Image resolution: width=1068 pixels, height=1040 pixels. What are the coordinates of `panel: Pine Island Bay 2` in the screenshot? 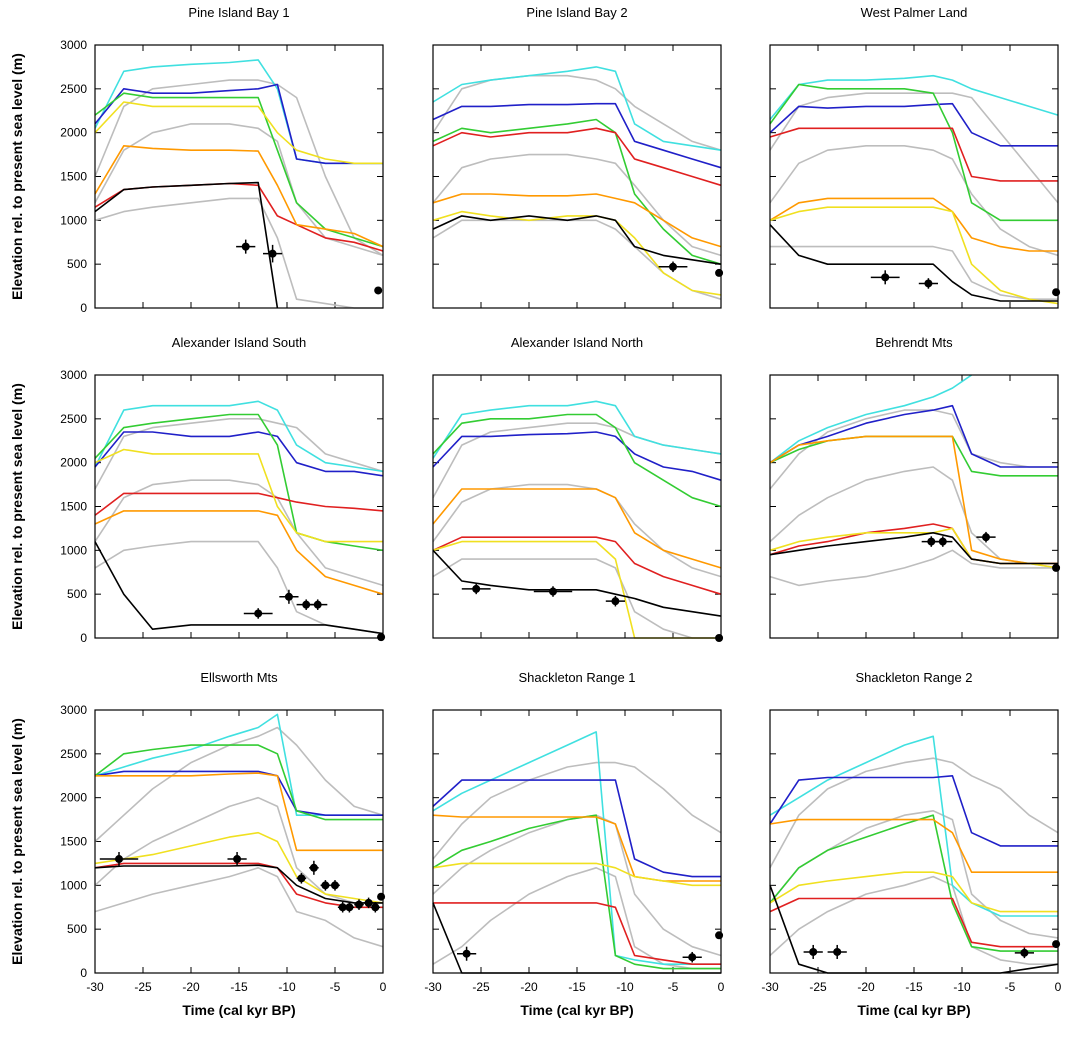 It's located at (578, 157).